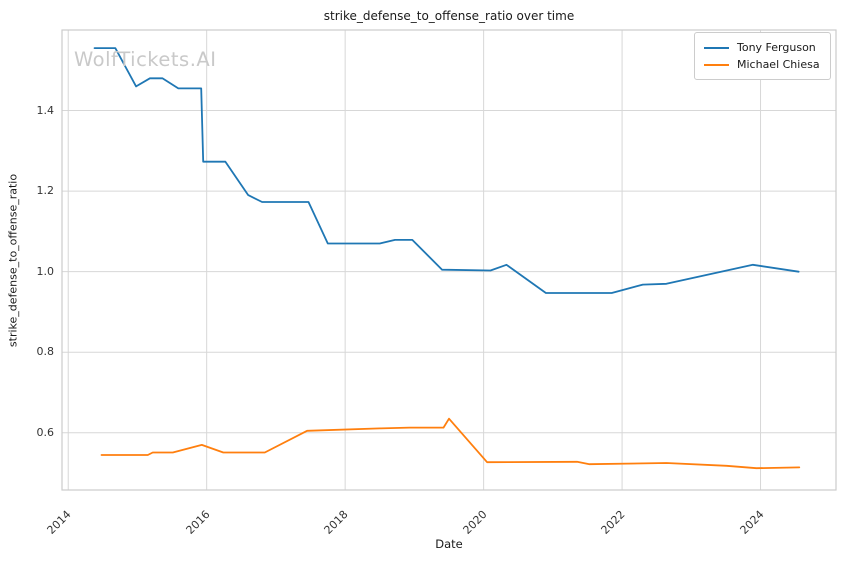  What do you see at coordinates (449, 544) in the screenshot?
I see `x-axis-label: Date` at bounding box center [449, 544].